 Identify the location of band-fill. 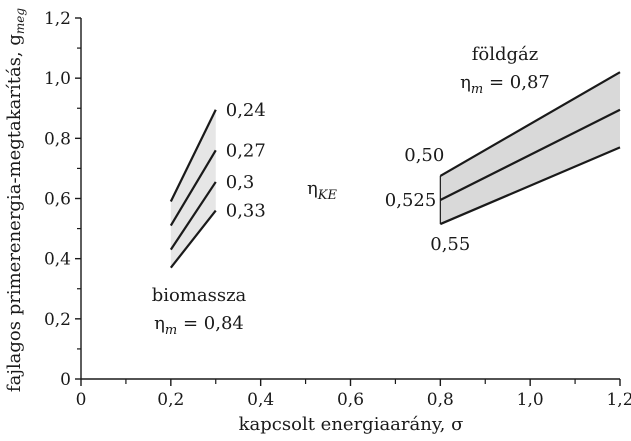
(530, 148).